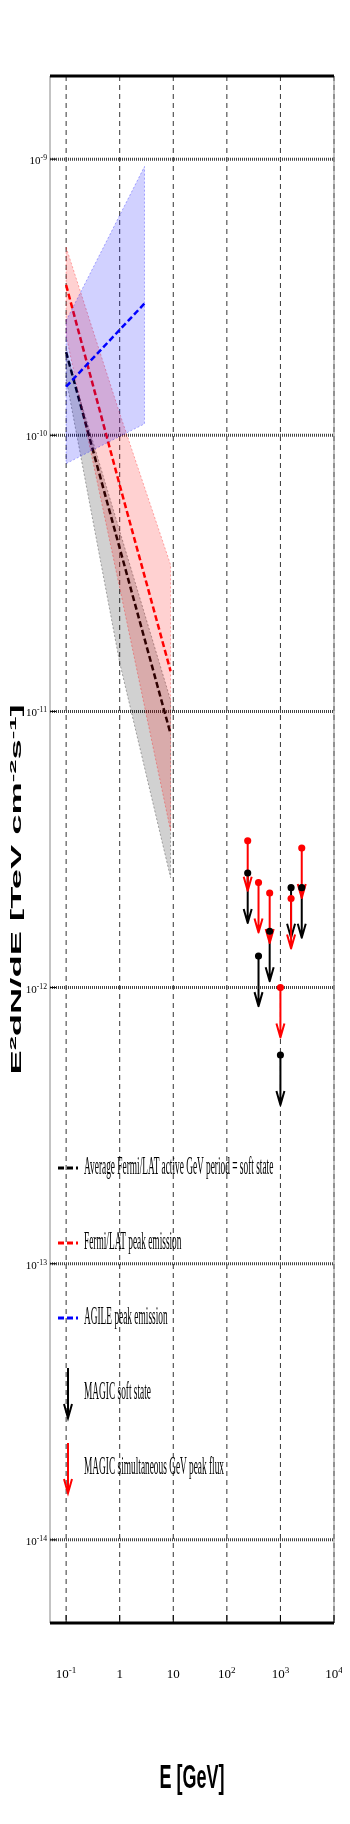 This screenshot has height=1824, width=350. I want to click on x-tick-label: 1, so click(119, 1673).